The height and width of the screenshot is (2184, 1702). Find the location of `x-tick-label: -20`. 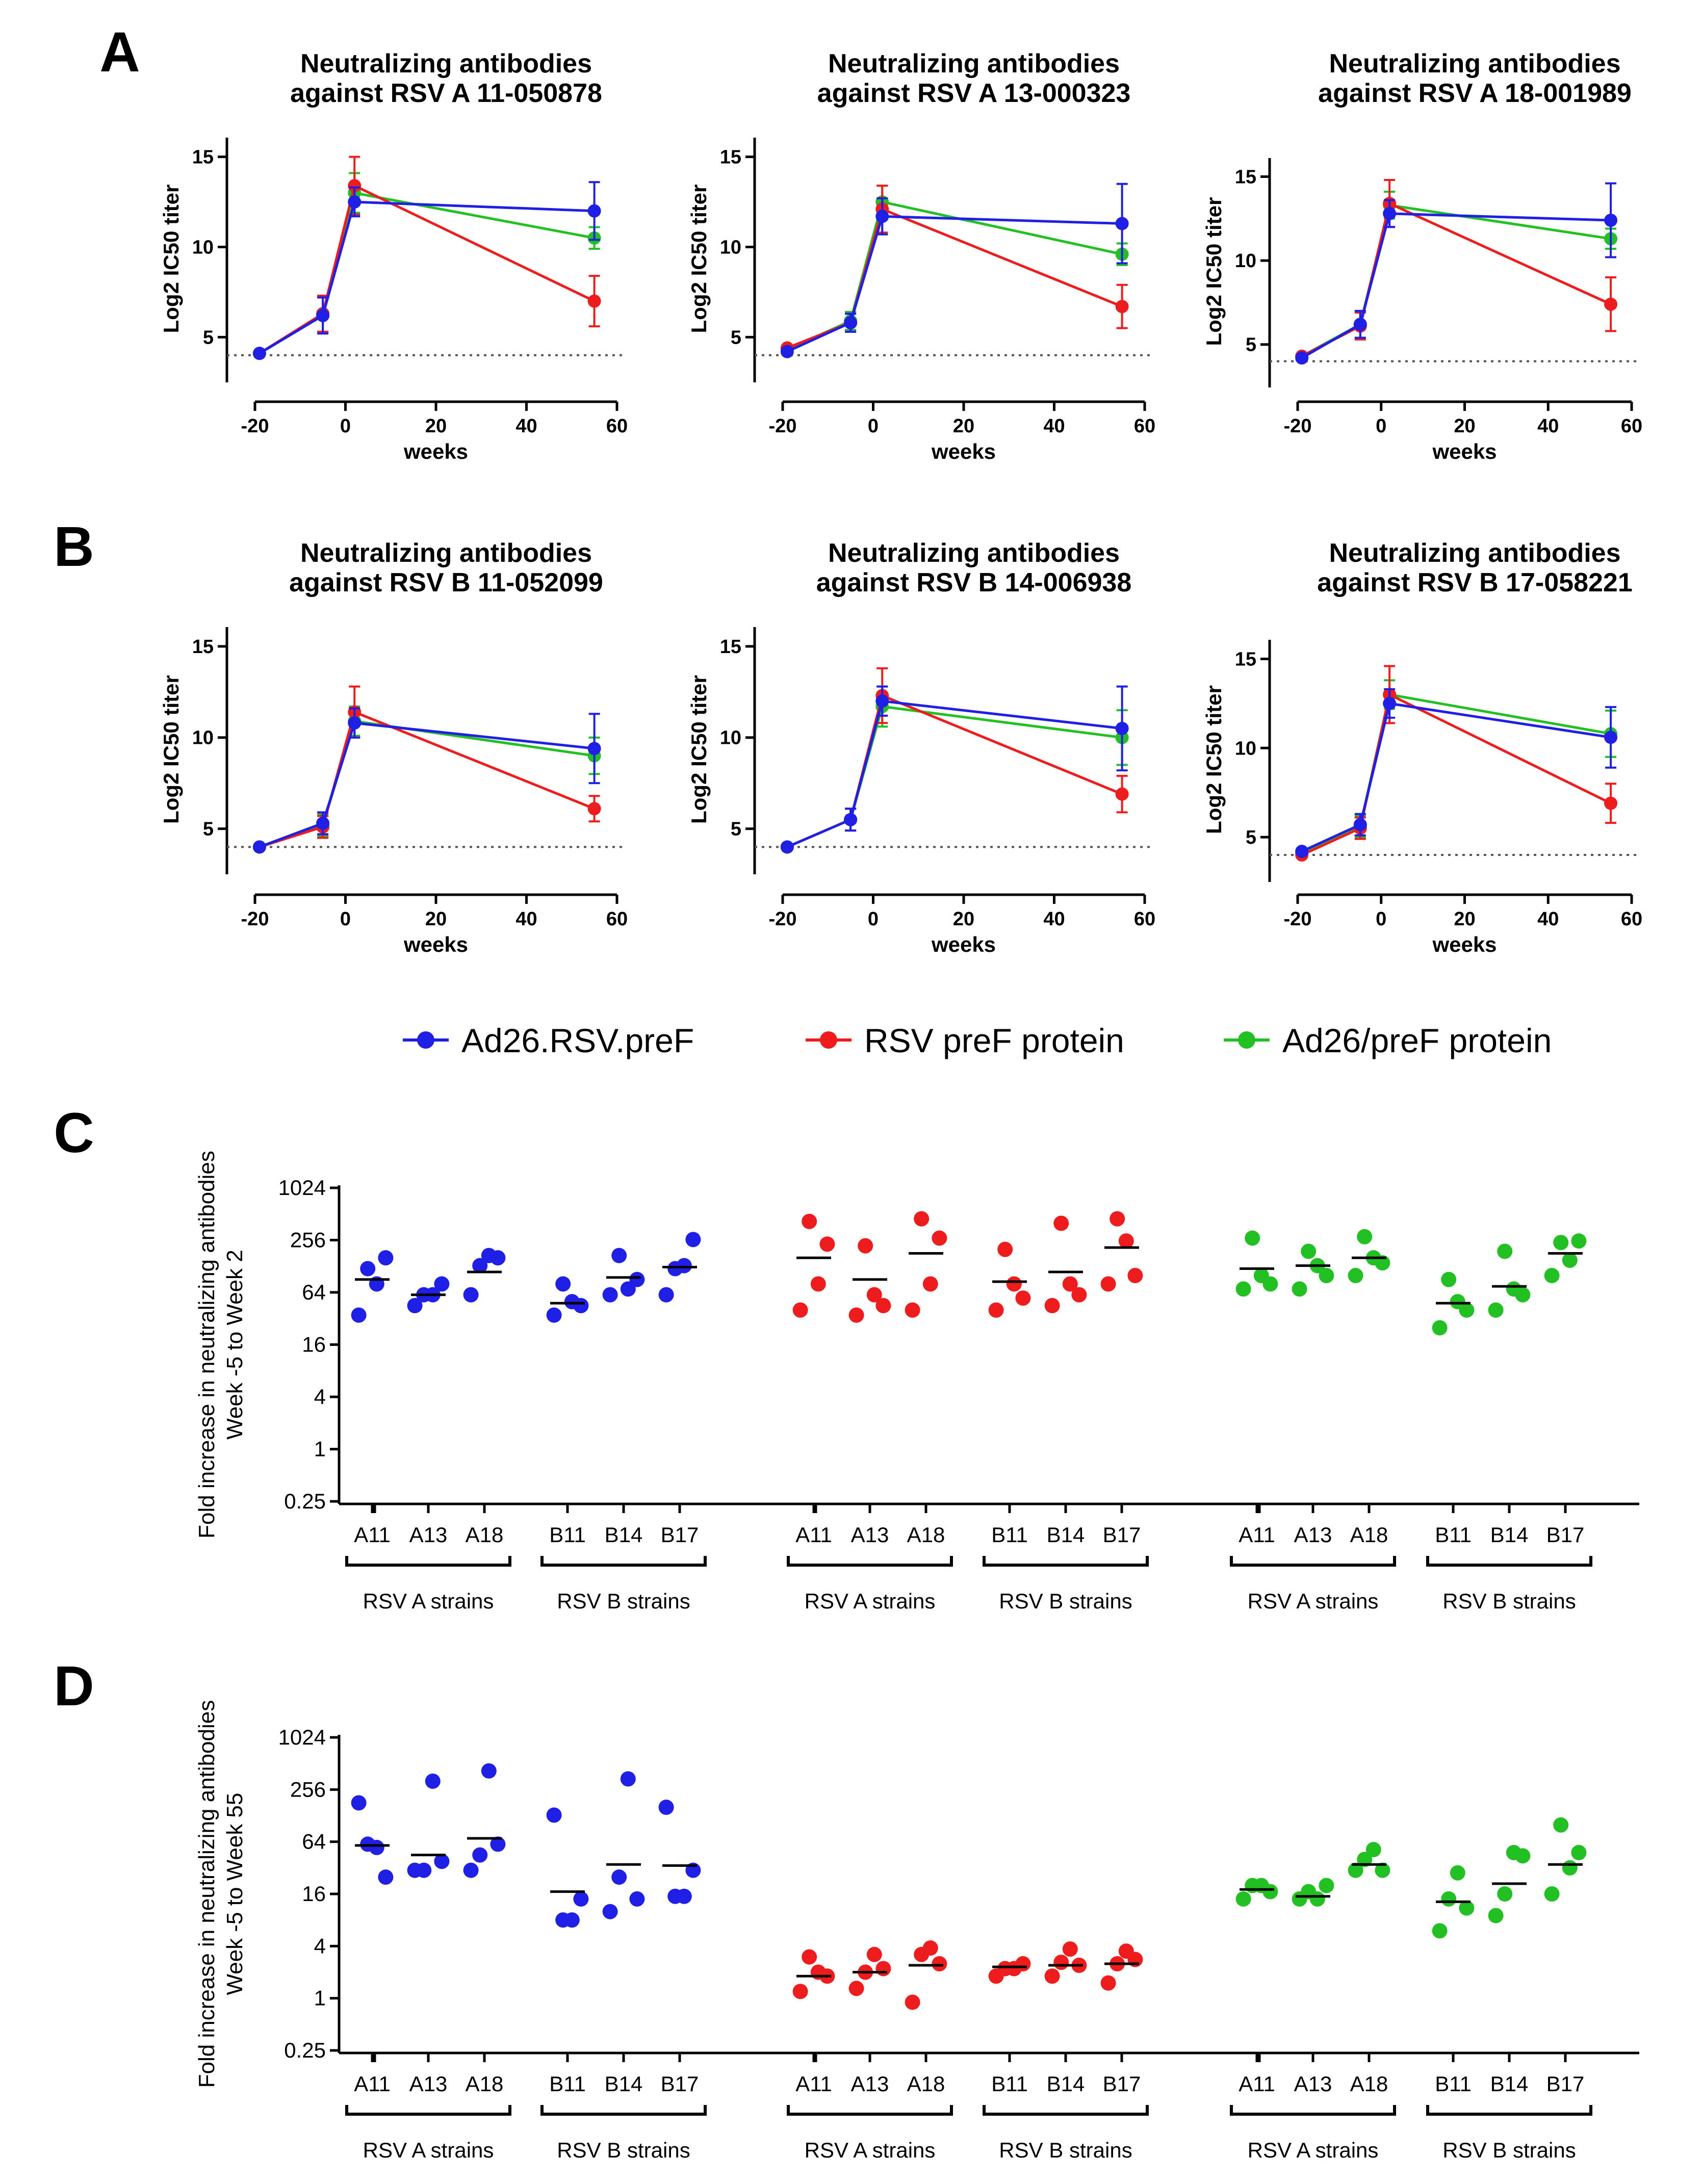

x-tick-label: -20 is located at coordinates (1298, 919).